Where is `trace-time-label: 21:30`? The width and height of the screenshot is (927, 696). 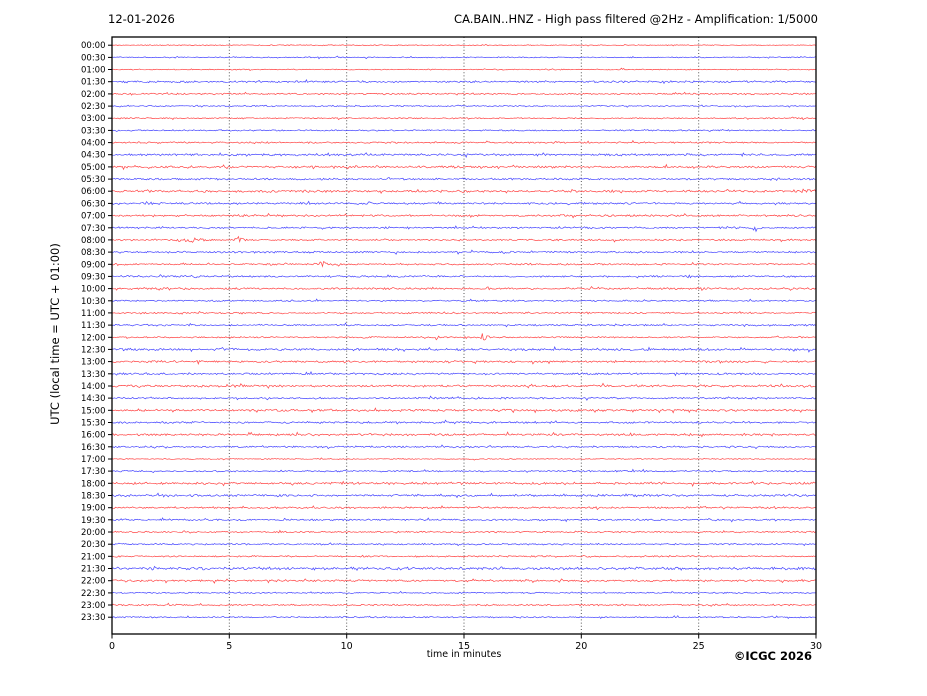
trace-time-label: 21:30 is located at coordinates (93, 570).